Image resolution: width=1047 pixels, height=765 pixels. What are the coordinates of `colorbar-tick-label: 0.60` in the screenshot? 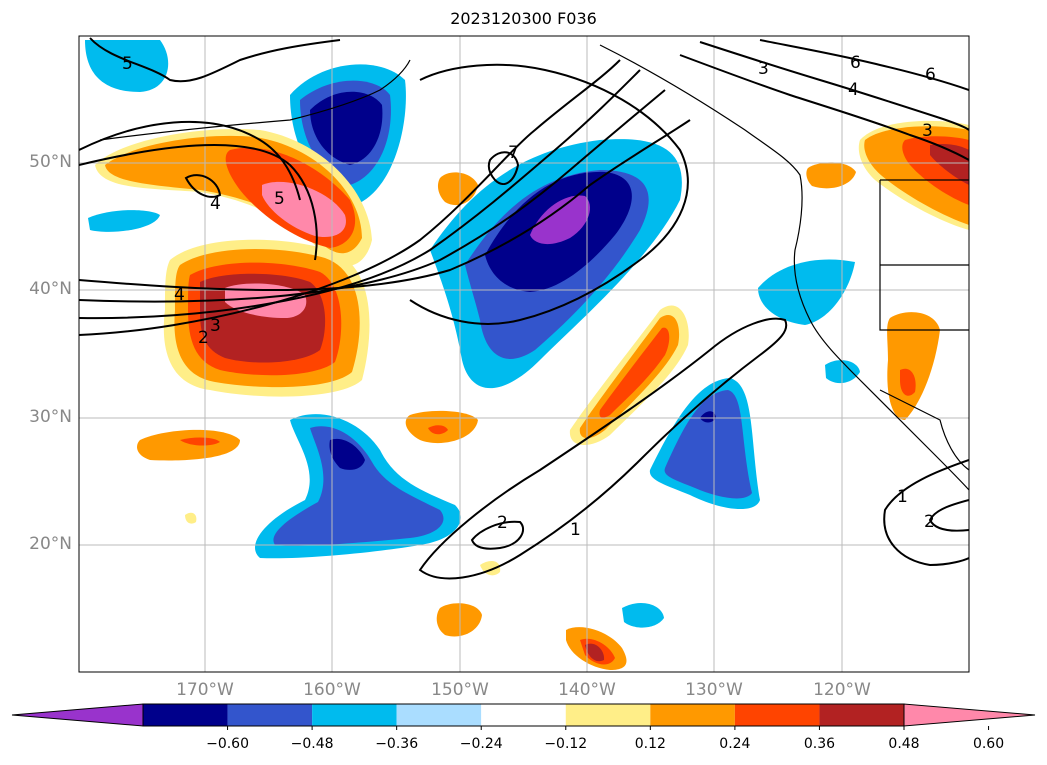 It's located at (988, 744).